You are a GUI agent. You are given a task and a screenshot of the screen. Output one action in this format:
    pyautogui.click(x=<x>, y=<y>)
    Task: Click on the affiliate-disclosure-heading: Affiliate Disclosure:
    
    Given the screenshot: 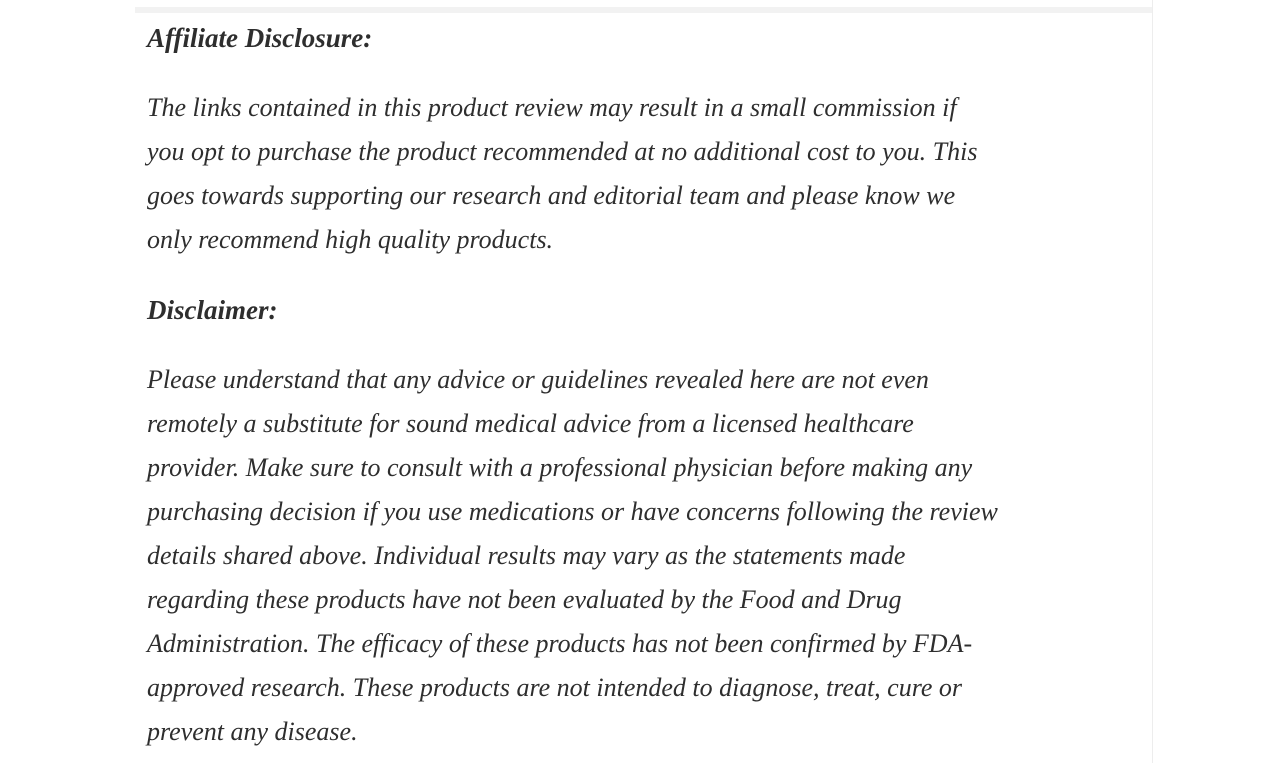 What is the action you would take?
    pyautogui.click(x=260, y=38)
    